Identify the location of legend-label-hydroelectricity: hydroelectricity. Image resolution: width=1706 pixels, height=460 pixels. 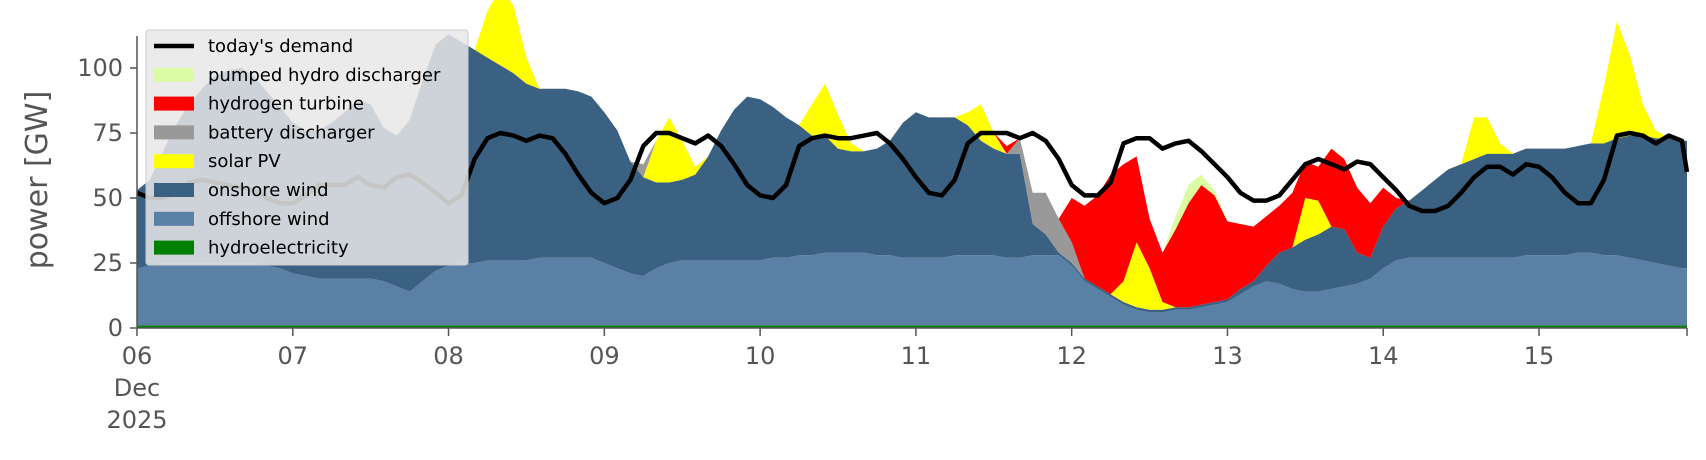
(278, 248).